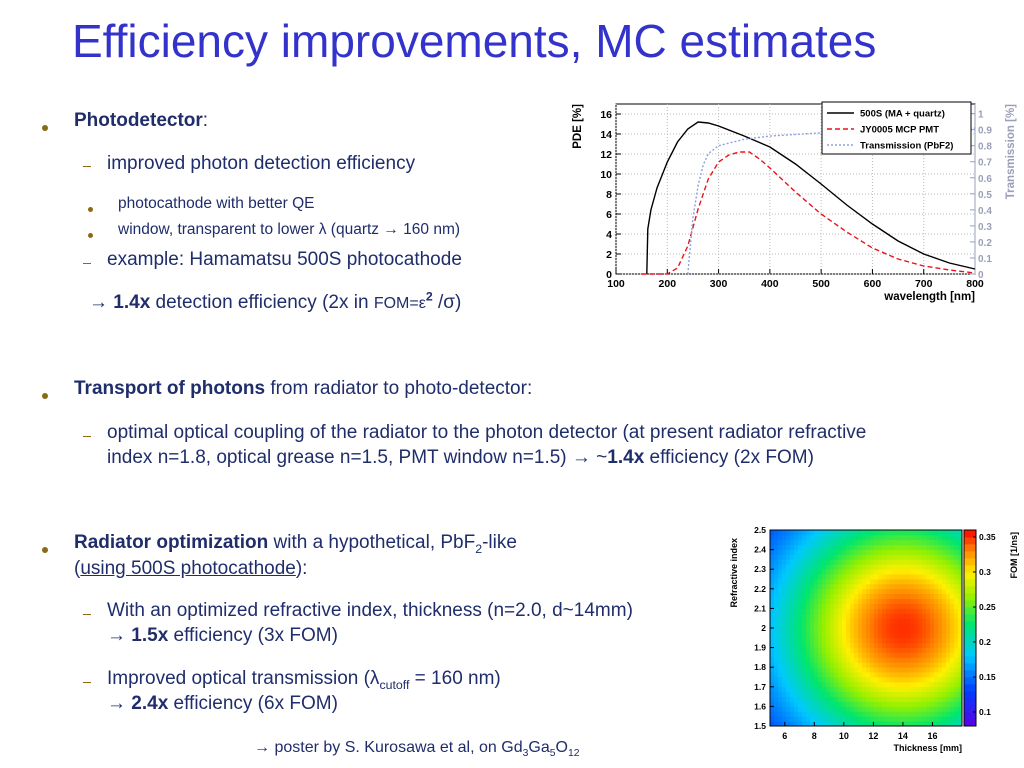 This screenshot has width=1024, height=768. What do you see at coordinates (975, 284) in the screenshot?
I see `x-tick-label: 800` at bounding box center [975, 284].